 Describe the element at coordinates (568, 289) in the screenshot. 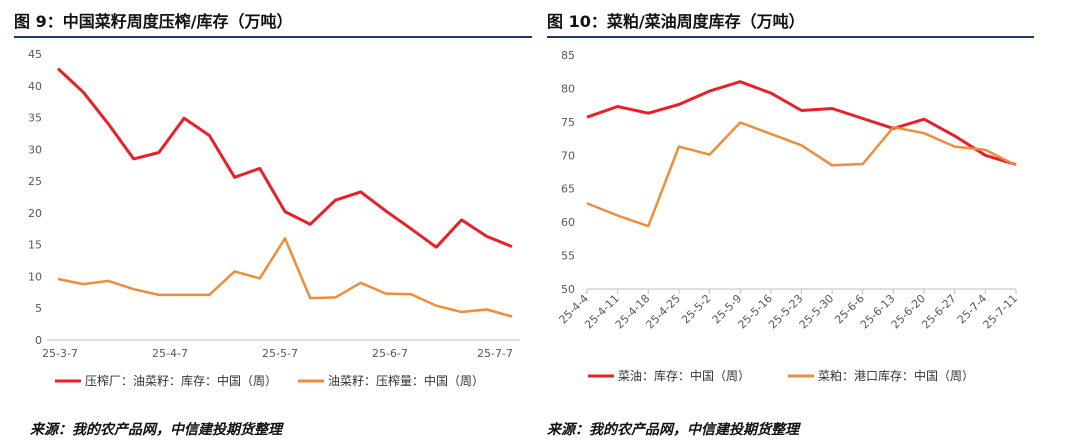

I see `right-y-tick-label: 50` at that location.